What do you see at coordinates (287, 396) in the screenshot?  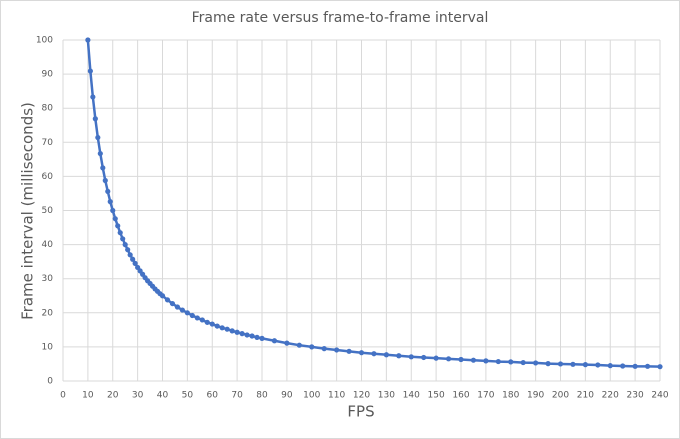 I see `x-tick-label: 90` at bounding box center [287, 396].